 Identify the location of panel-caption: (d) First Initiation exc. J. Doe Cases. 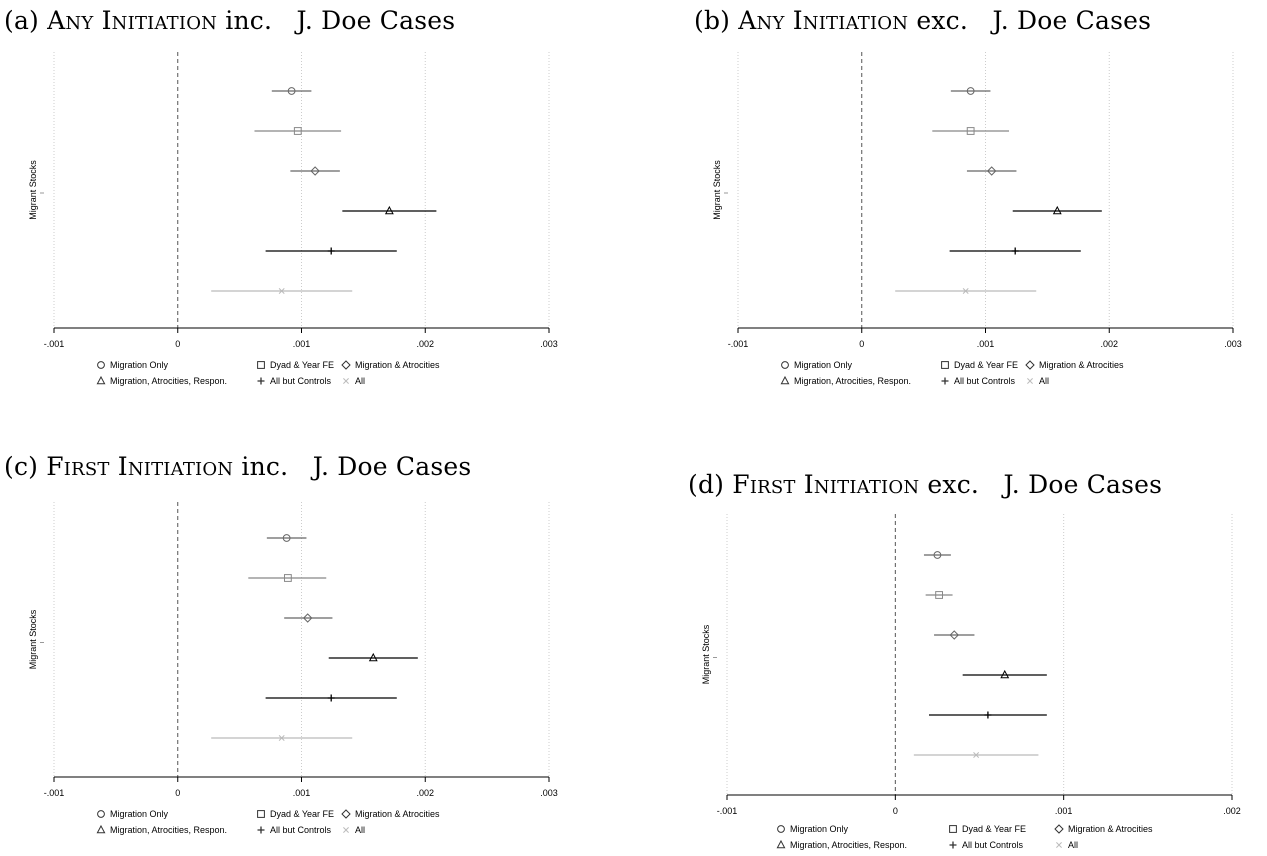
(925, 484).